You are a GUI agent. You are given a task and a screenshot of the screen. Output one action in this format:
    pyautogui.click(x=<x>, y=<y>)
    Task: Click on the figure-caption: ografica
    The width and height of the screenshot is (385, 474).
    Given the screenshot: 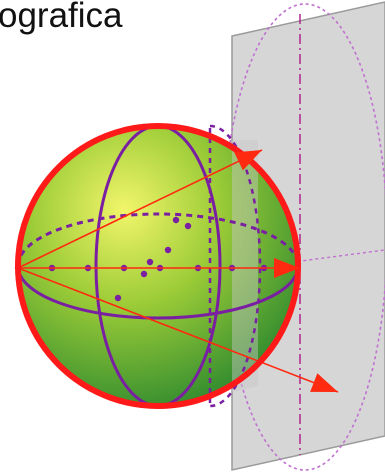 What is the action you would take?
    pyautogui.click(x=61, y=17)
    